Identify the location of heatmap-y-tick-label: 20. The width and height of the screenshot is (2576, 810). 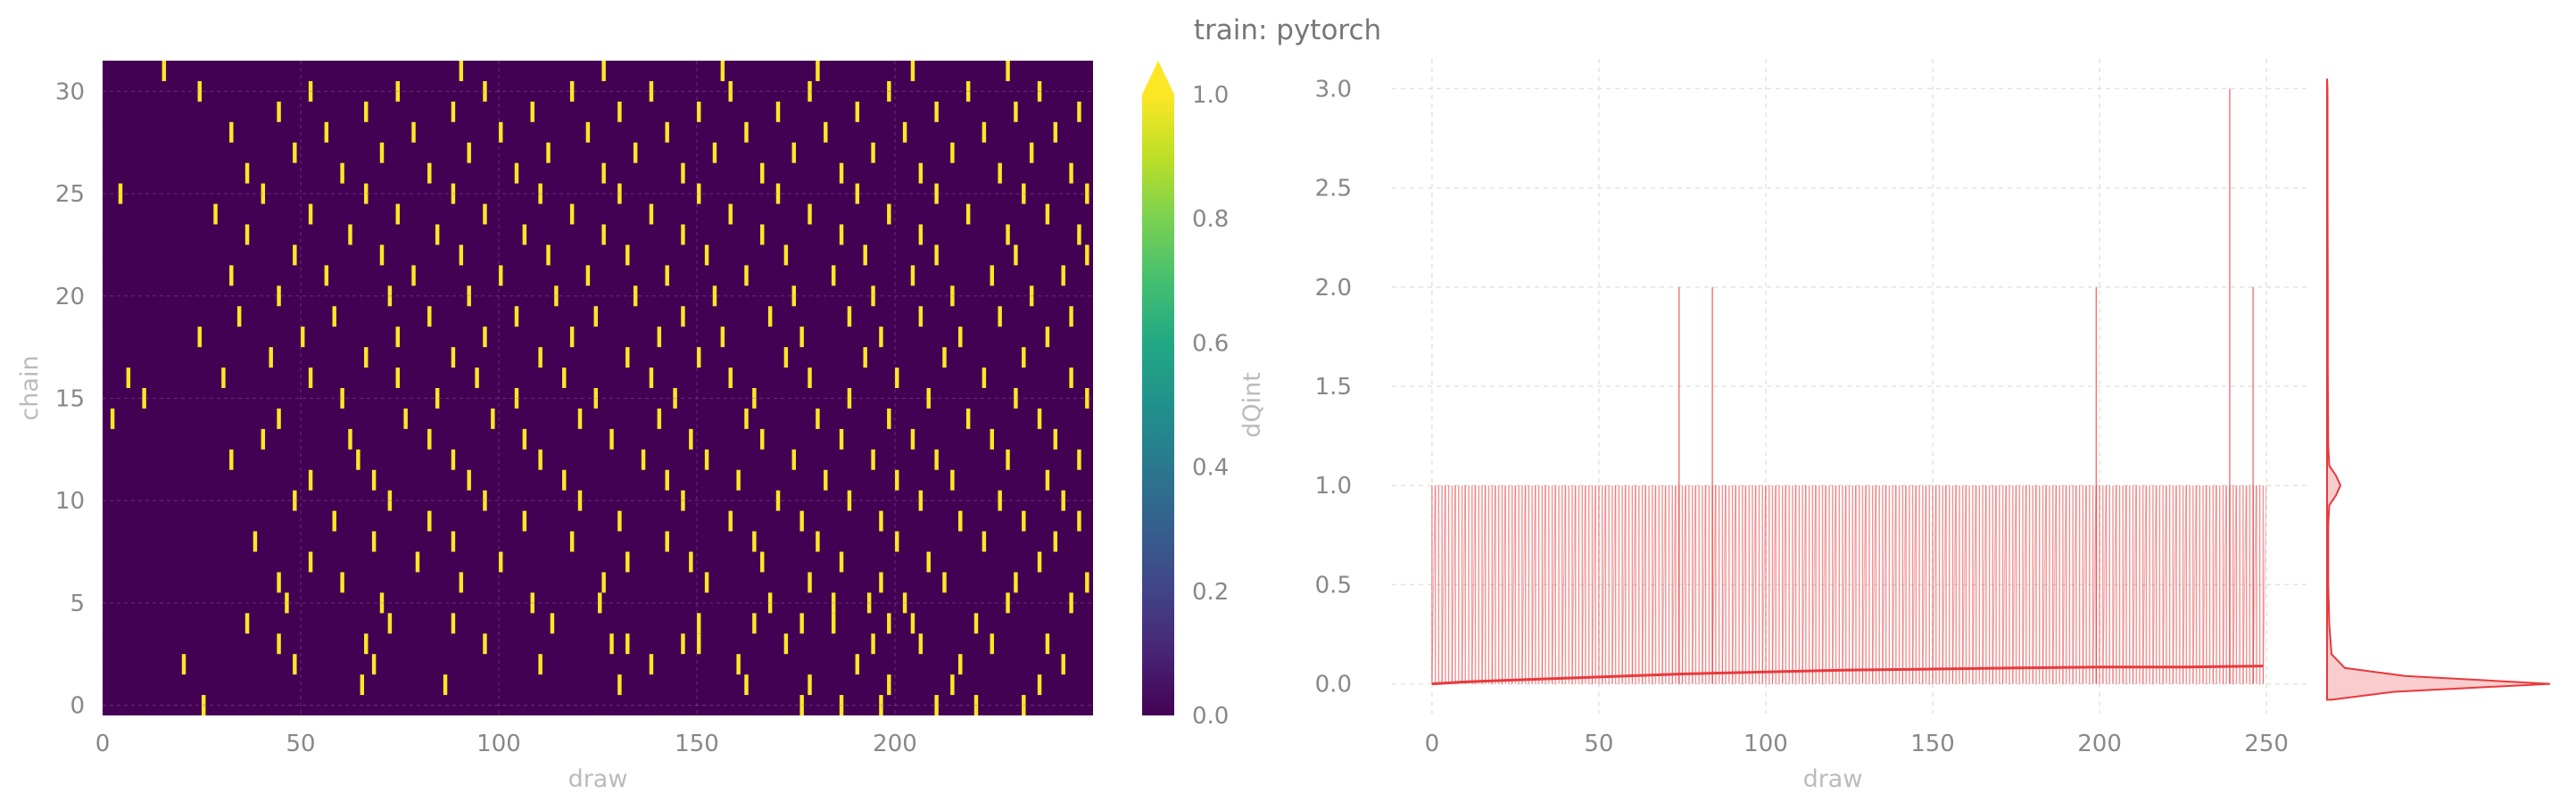
(70, 297).